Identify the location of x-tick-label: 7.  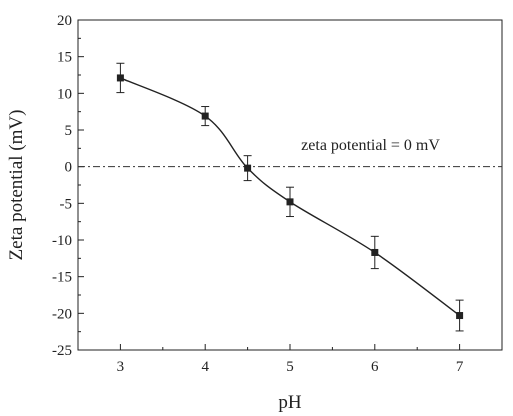
(460, 367).